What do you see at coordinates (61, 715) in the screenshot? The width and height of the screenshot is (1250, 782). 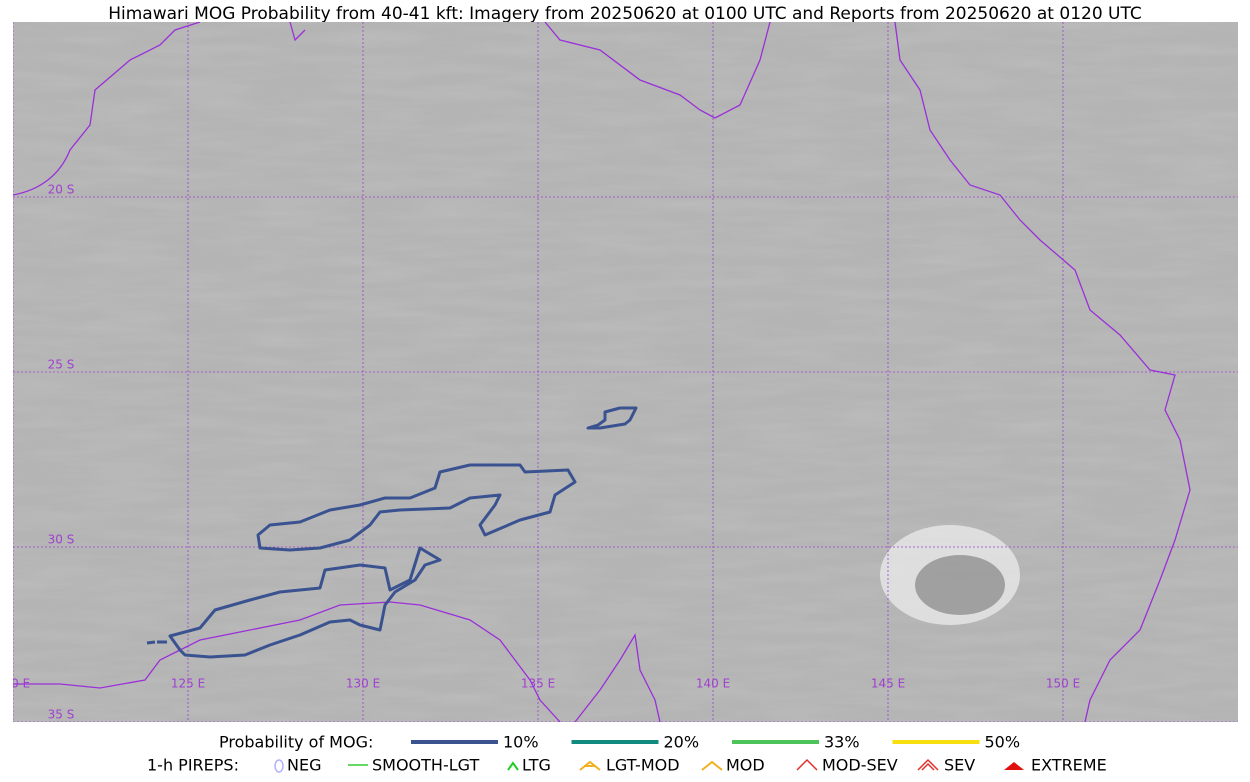 I see `latitude-label: 35 S` at bounding box center [61, 715].